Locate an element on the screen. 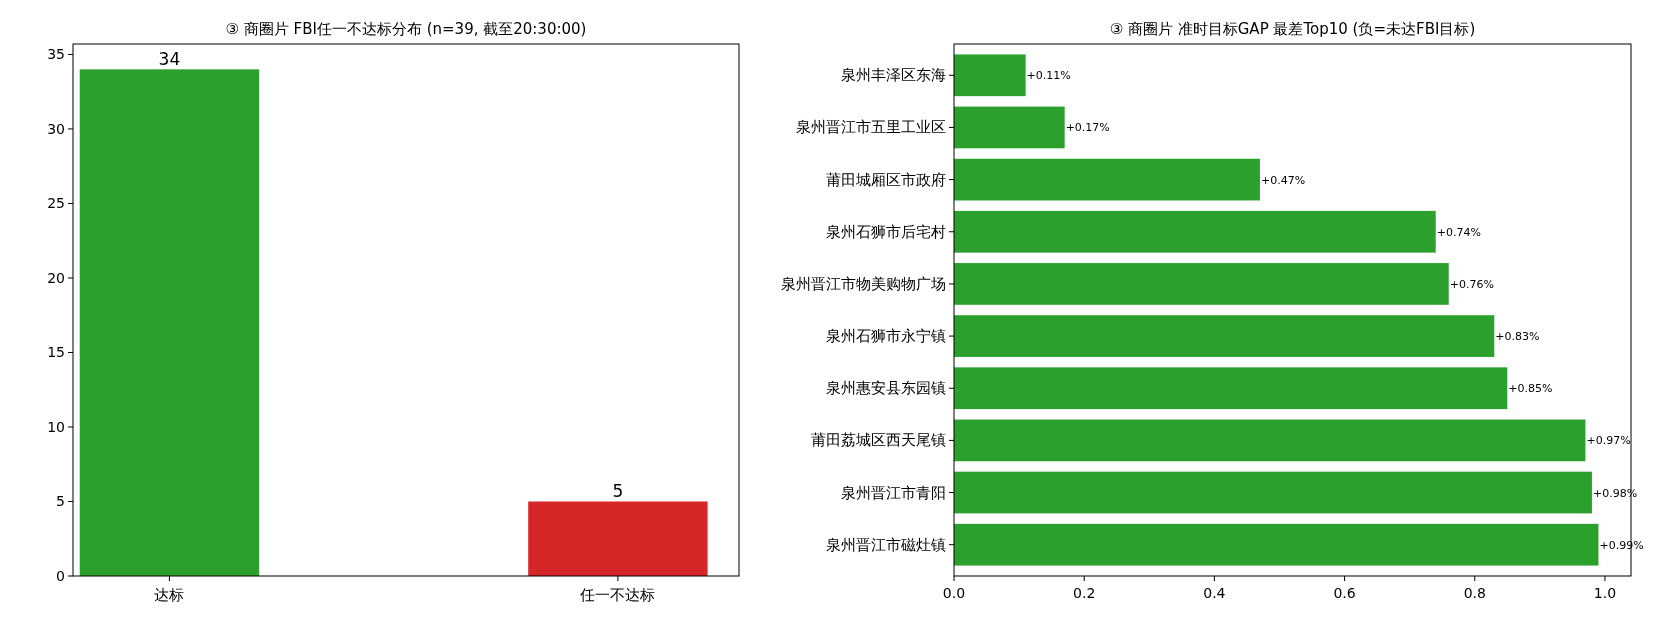  y-tick-label: 莆田城厢区市政府 is located at coordinates (886, 179).